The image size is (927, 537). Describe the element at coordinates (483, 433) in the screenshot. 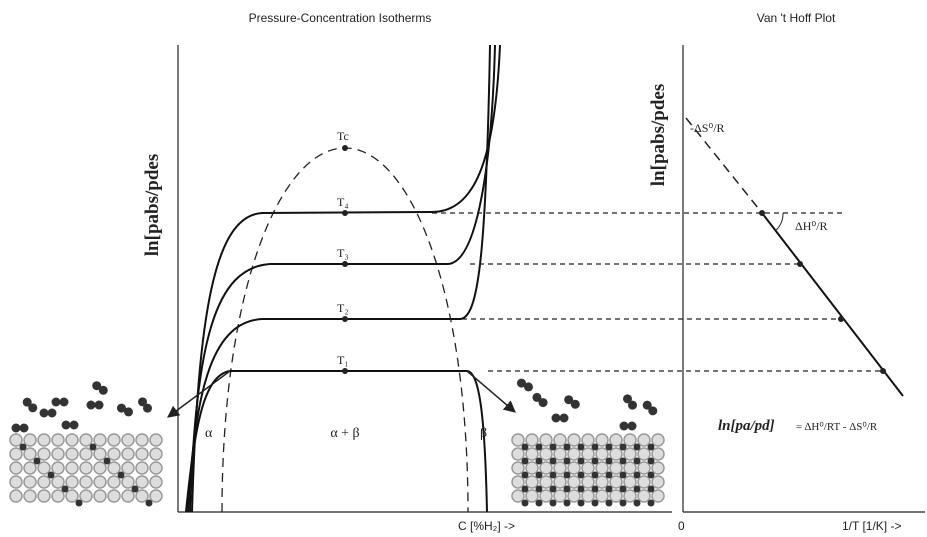

I see `region-label: β` at that location.